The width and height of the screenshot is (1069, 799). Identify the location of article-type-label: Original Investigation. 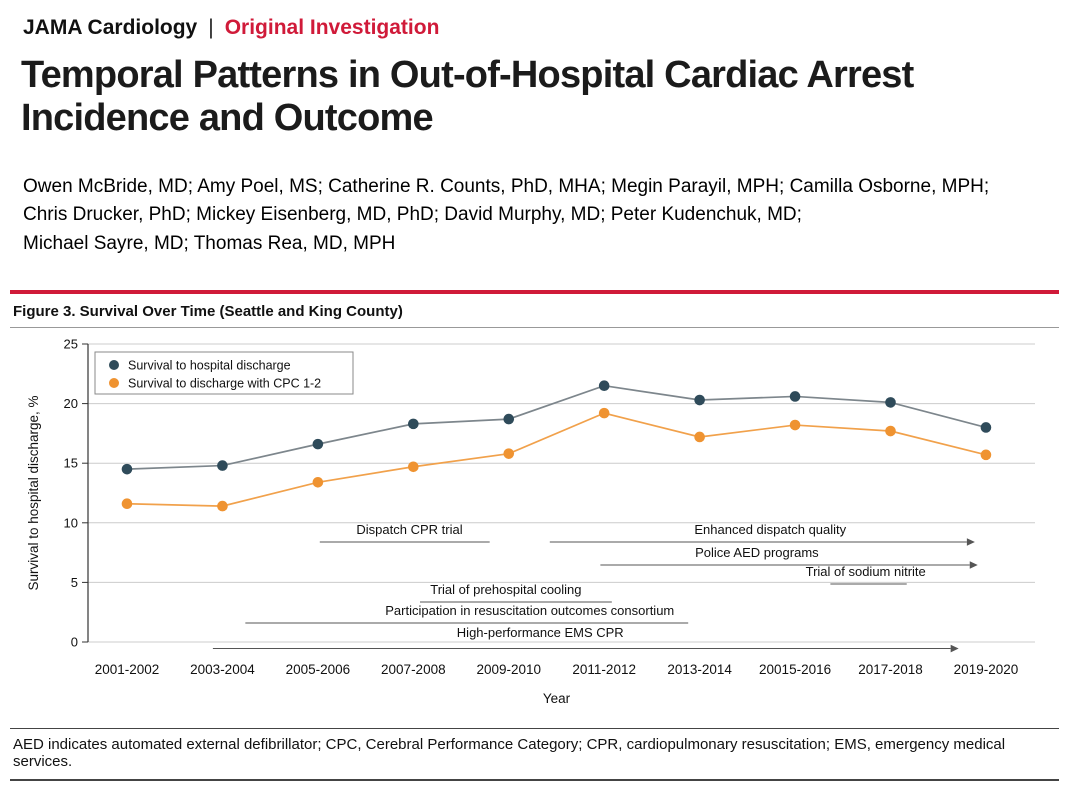
(332, 27).